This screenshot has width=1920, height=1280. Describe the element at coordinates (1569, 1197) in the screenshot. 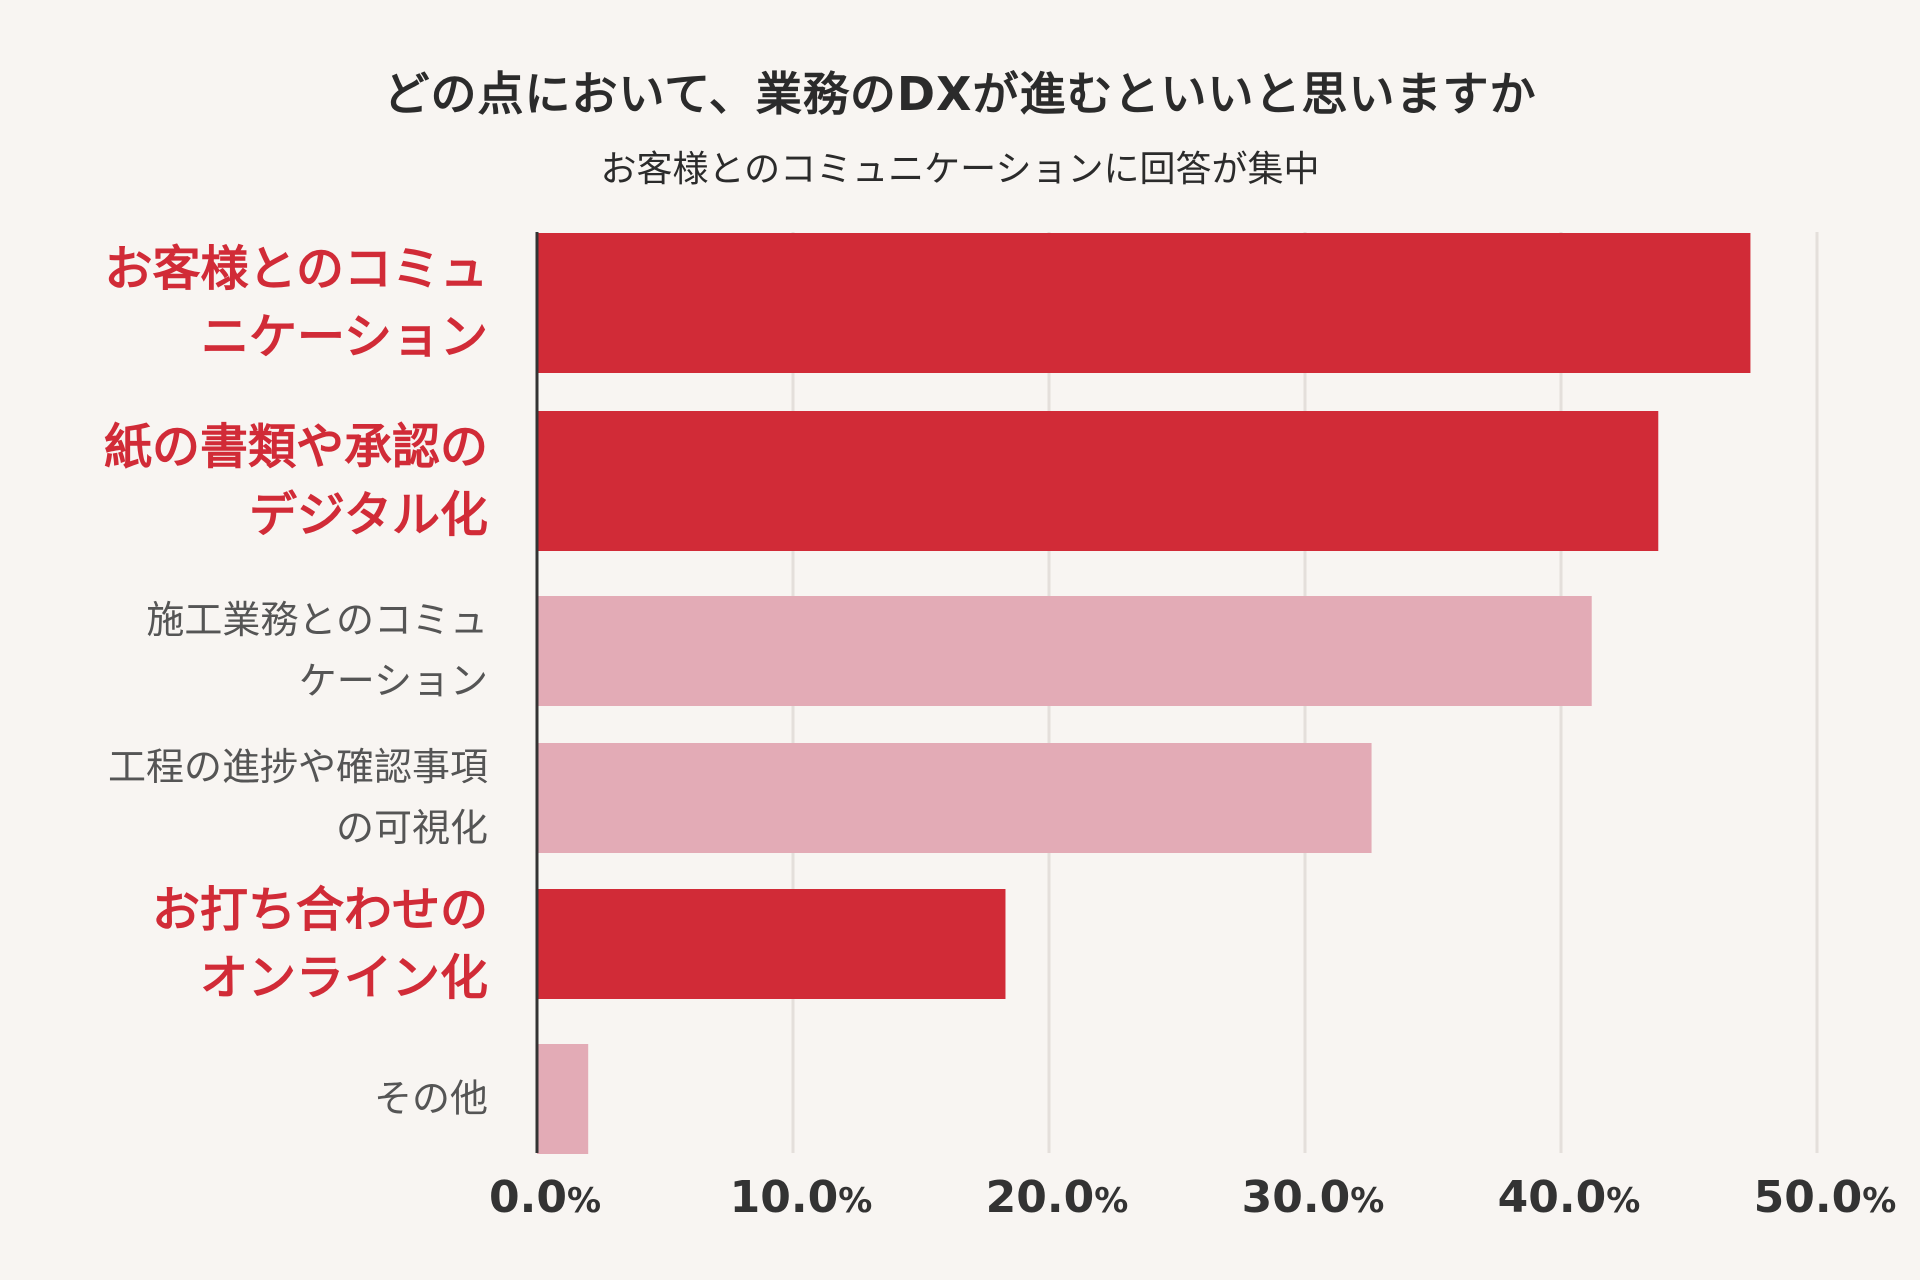

I see `x-tick-label-4: 40.0%` at that location.